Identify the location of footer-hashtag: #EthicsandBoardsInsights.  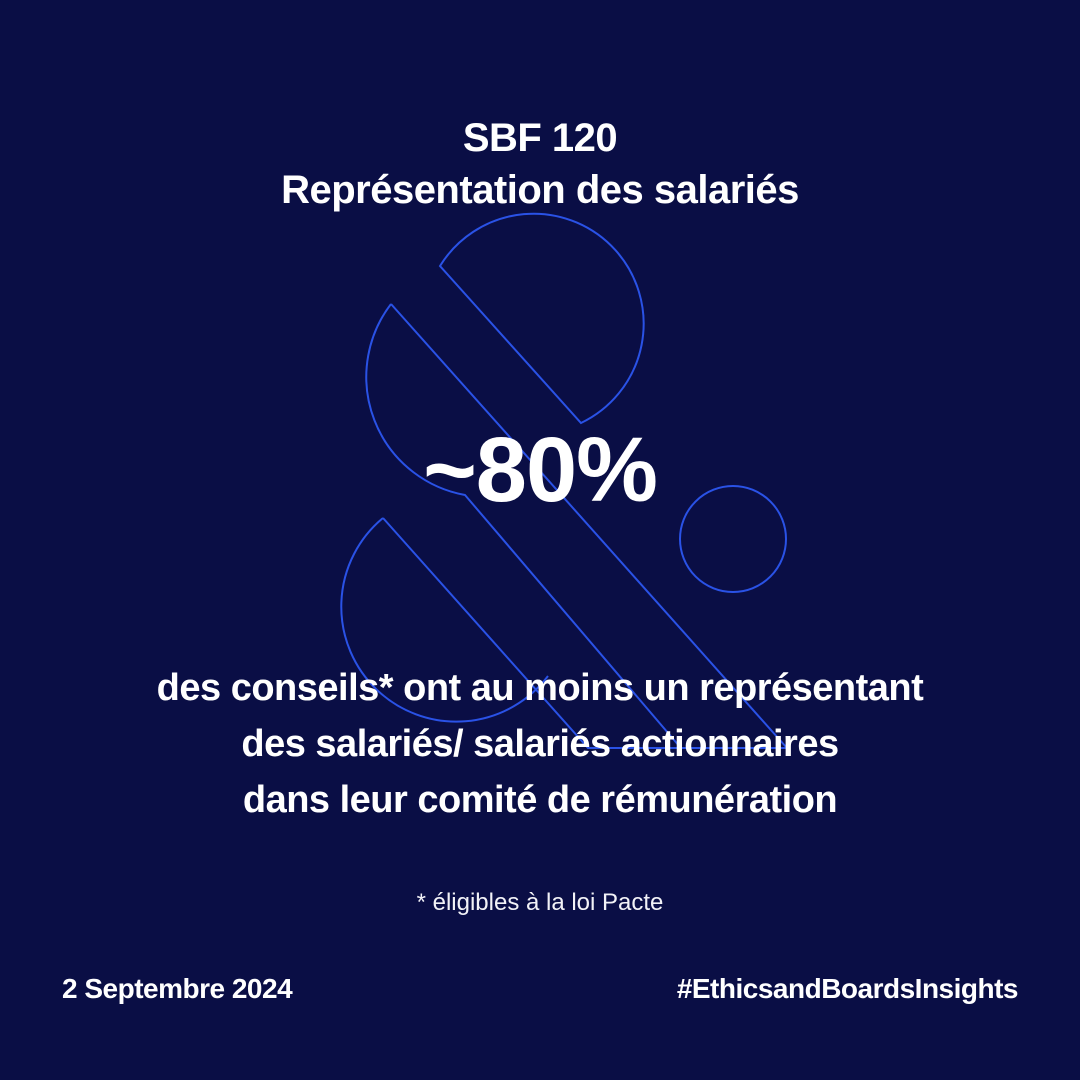
(847, 988).